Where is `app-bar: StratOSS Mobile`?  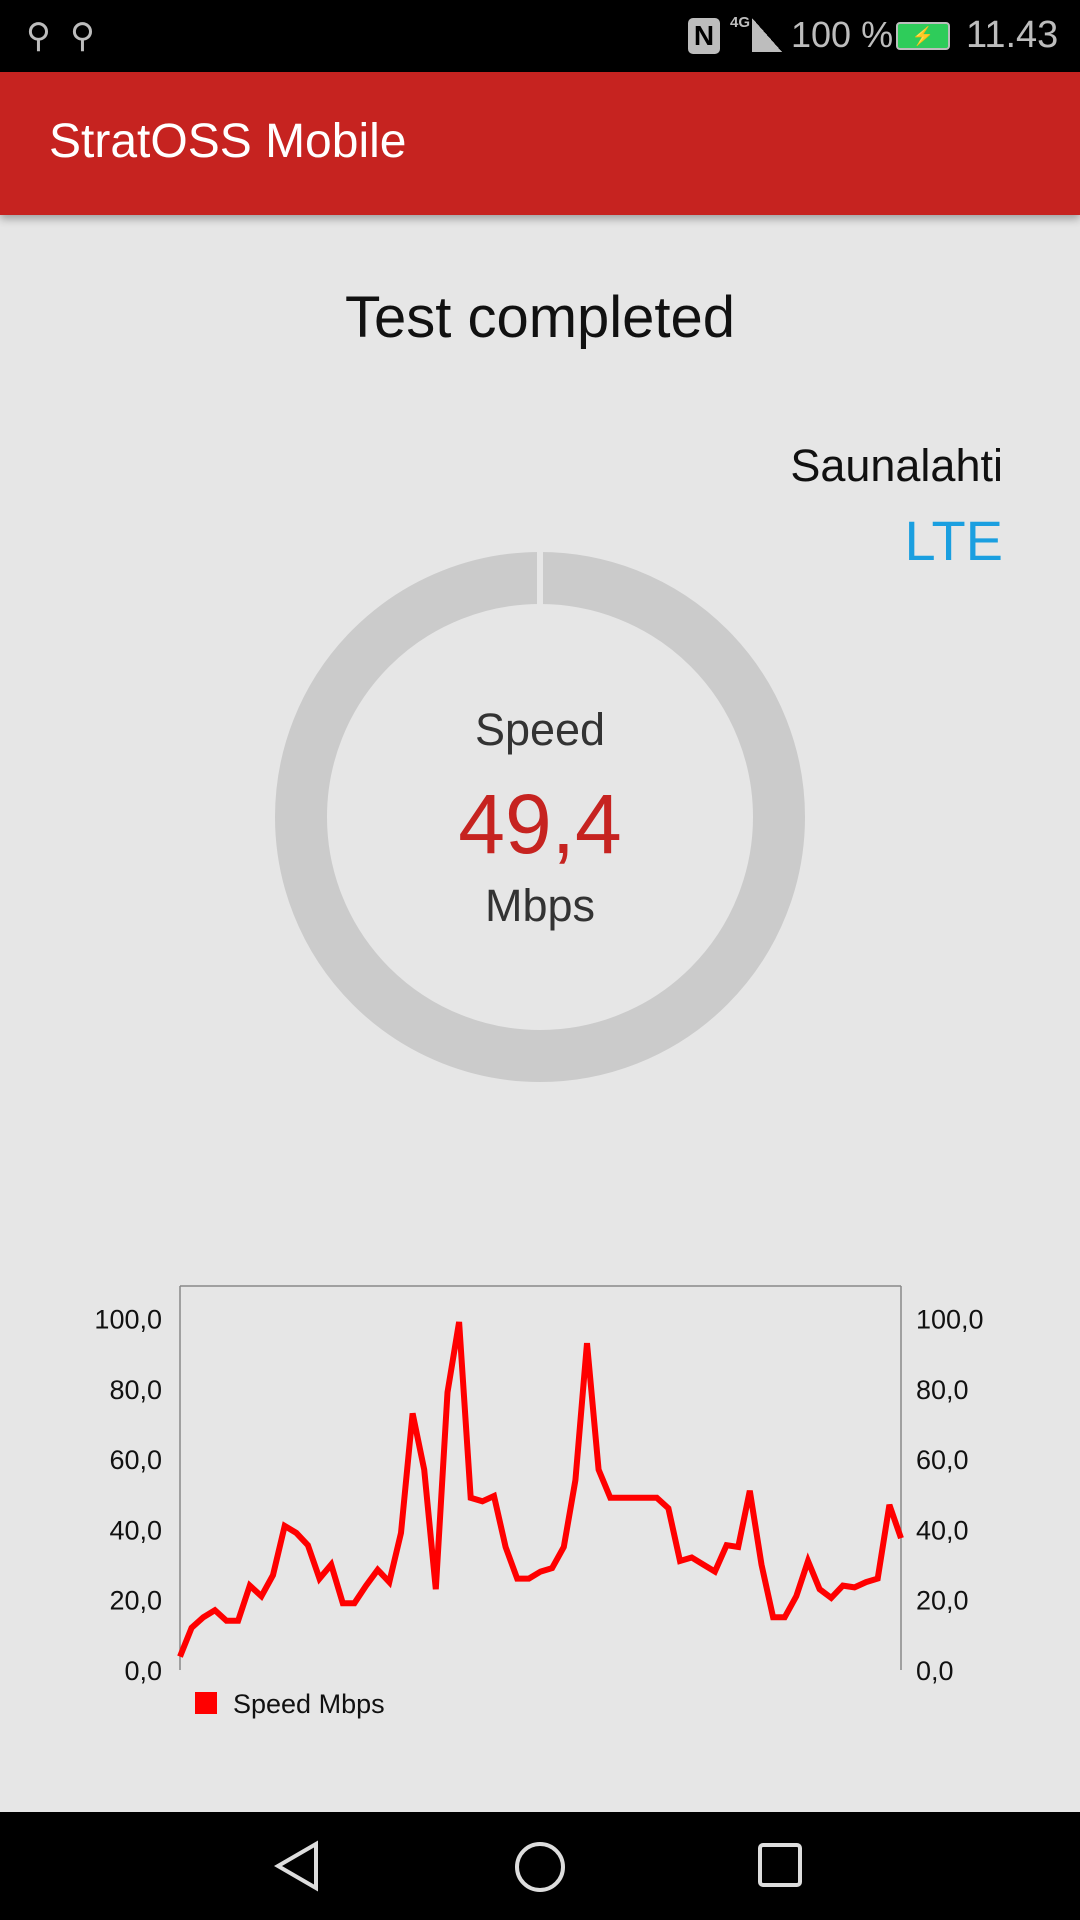 app-bar: StratOSS Mobile is located at coordinates (540, 143).